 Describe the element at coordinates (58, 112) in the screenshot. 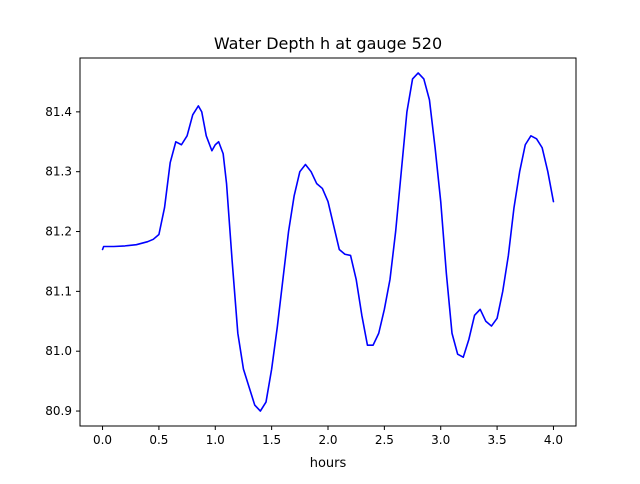

I see `y-tick-label: 81.4` at that location.